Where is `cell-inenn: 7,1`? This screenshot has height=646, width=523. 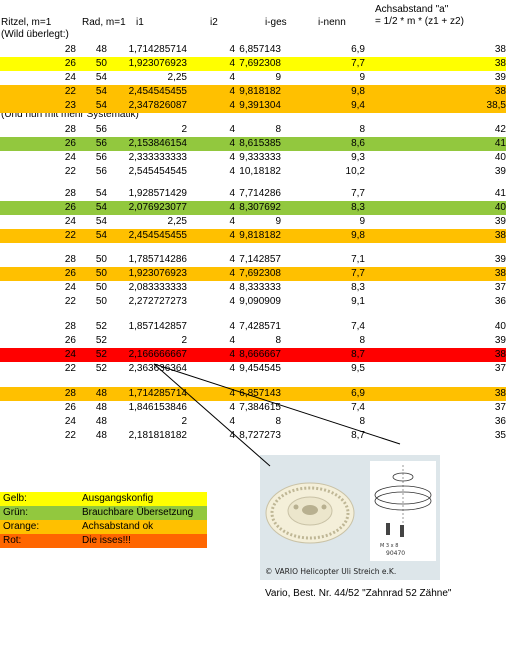
cell-inenn: 7,1 is located at coordinates (358, 259).